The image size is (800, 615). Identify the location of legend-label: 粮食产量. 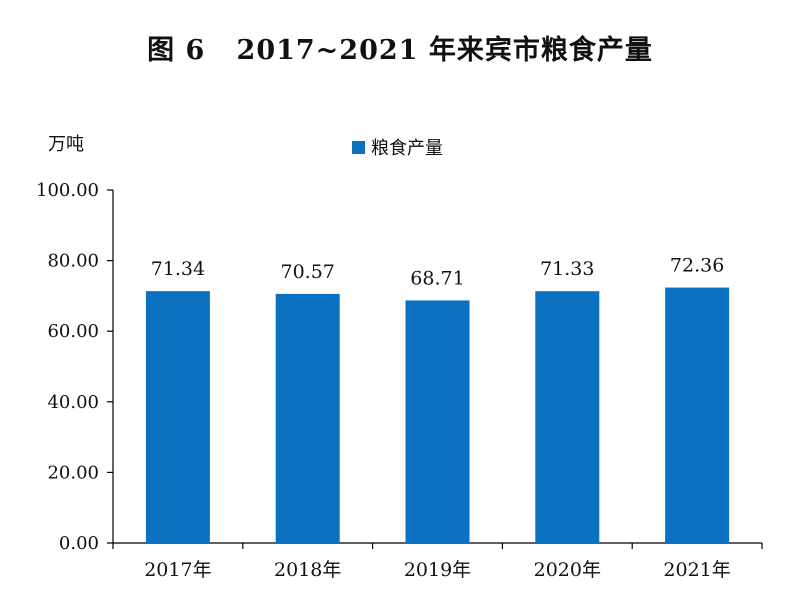
(407, 148).